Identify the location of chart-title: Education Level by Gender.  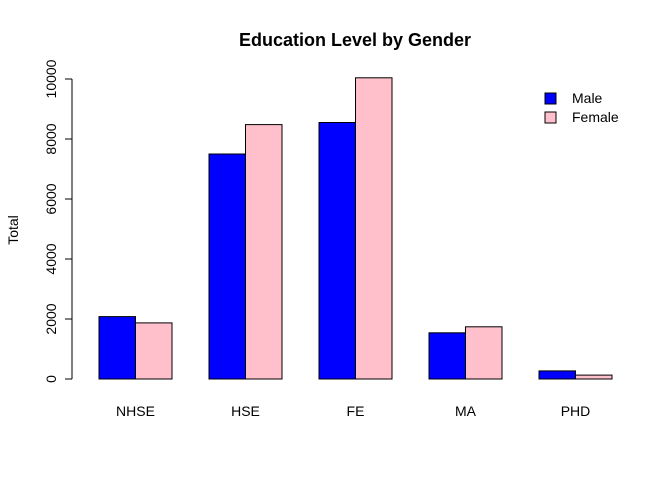
(355, 40).